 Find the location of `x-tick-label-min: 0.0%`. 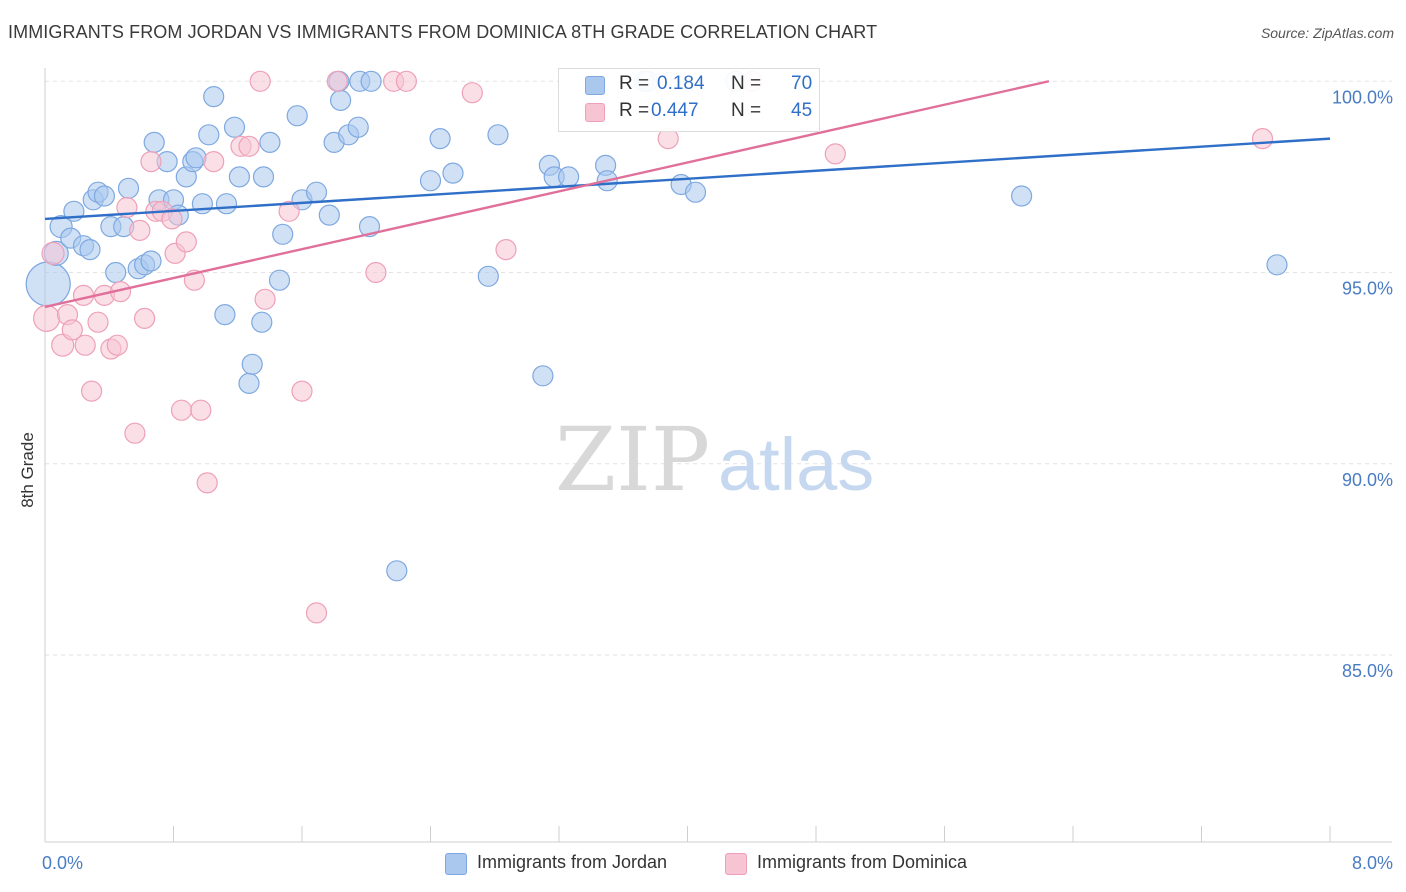

x-tick-label-min: 0.0% is located at coordinates (62, 863).